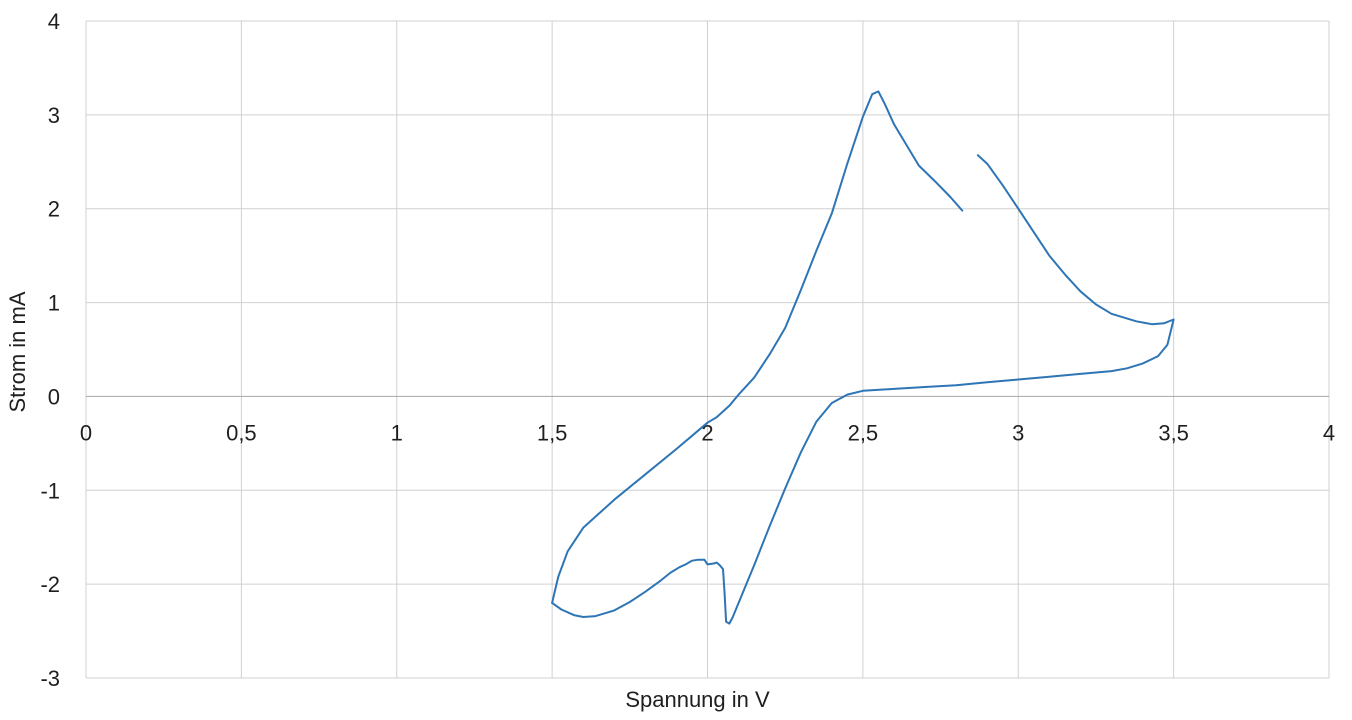  Describe the element at coordinates (552, 432) in the screenshot. I see `x-tick-label: 1,5` at that location.